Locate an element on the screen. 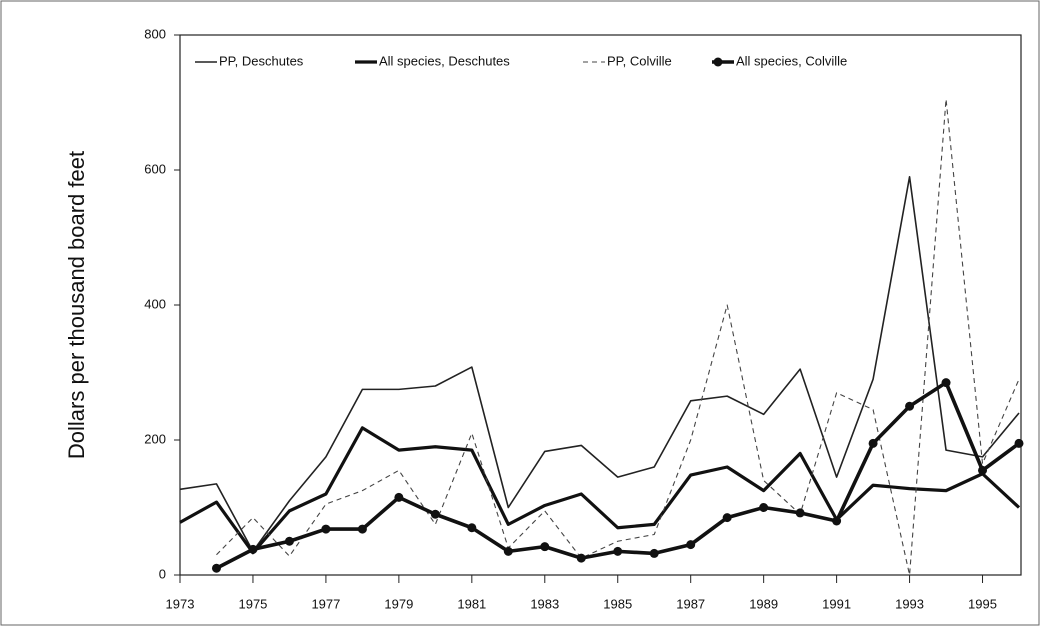 The height and width of the screenshot is (627, 1041). legend-label: All species, Colville is located at coordinates (791, 60).